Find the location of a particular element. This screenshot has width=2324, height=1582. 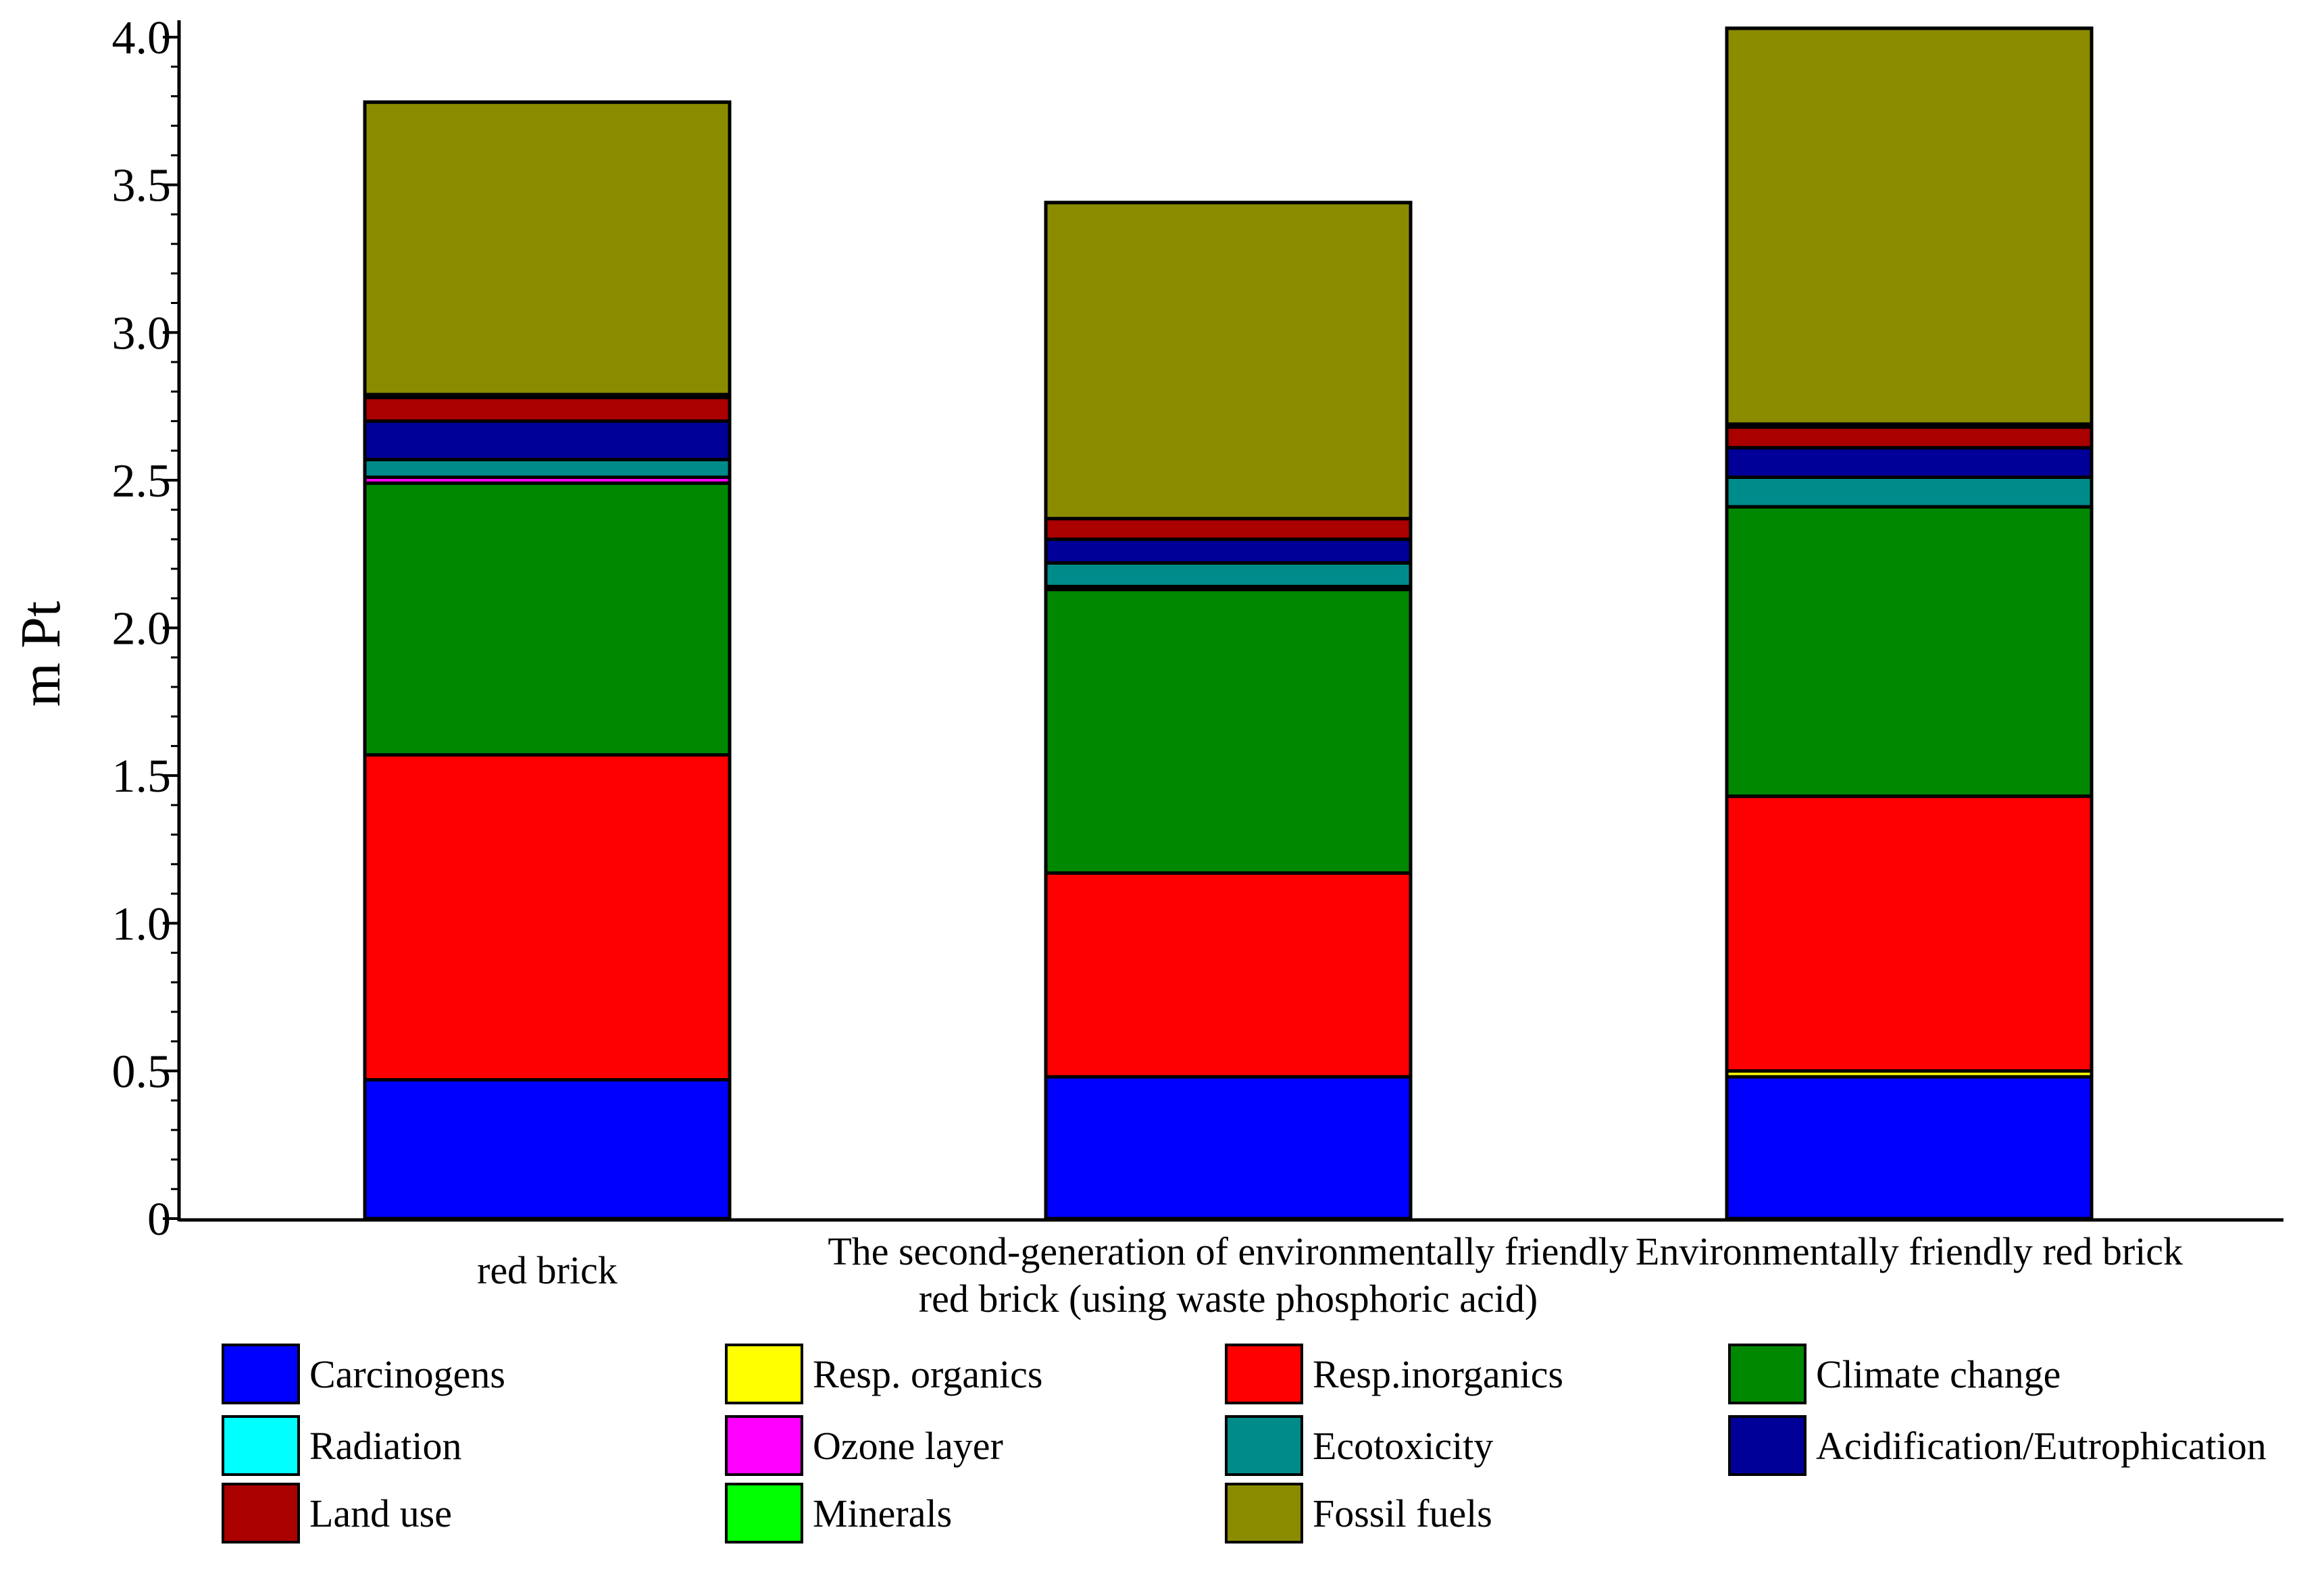

legend-item-radiation: Radiation is located at coordinates (342, 1445).